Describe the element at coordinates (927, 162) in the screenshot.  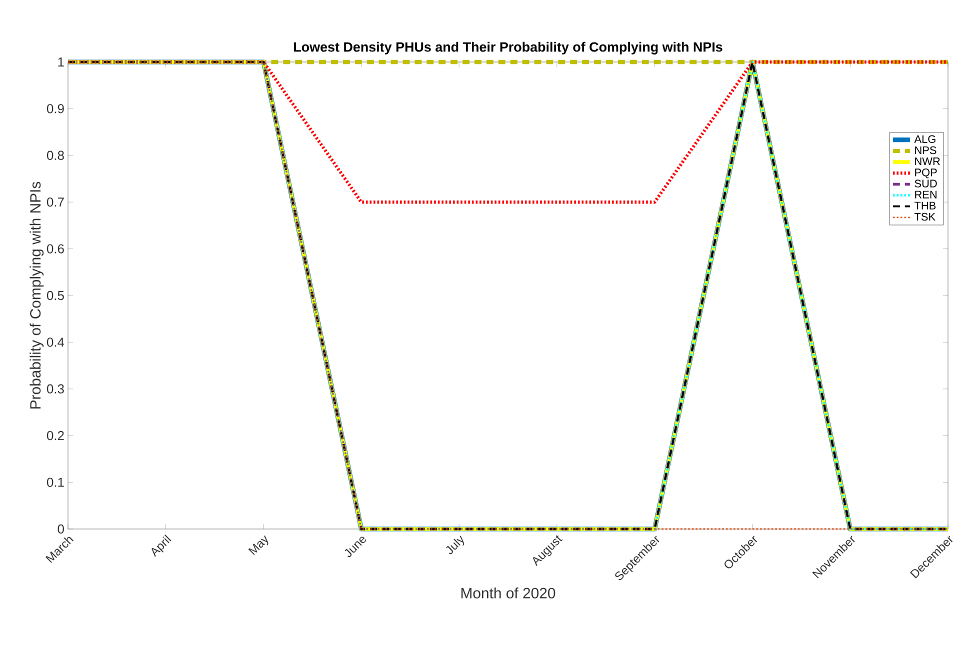
I see `legend-label: NWR` at that location.